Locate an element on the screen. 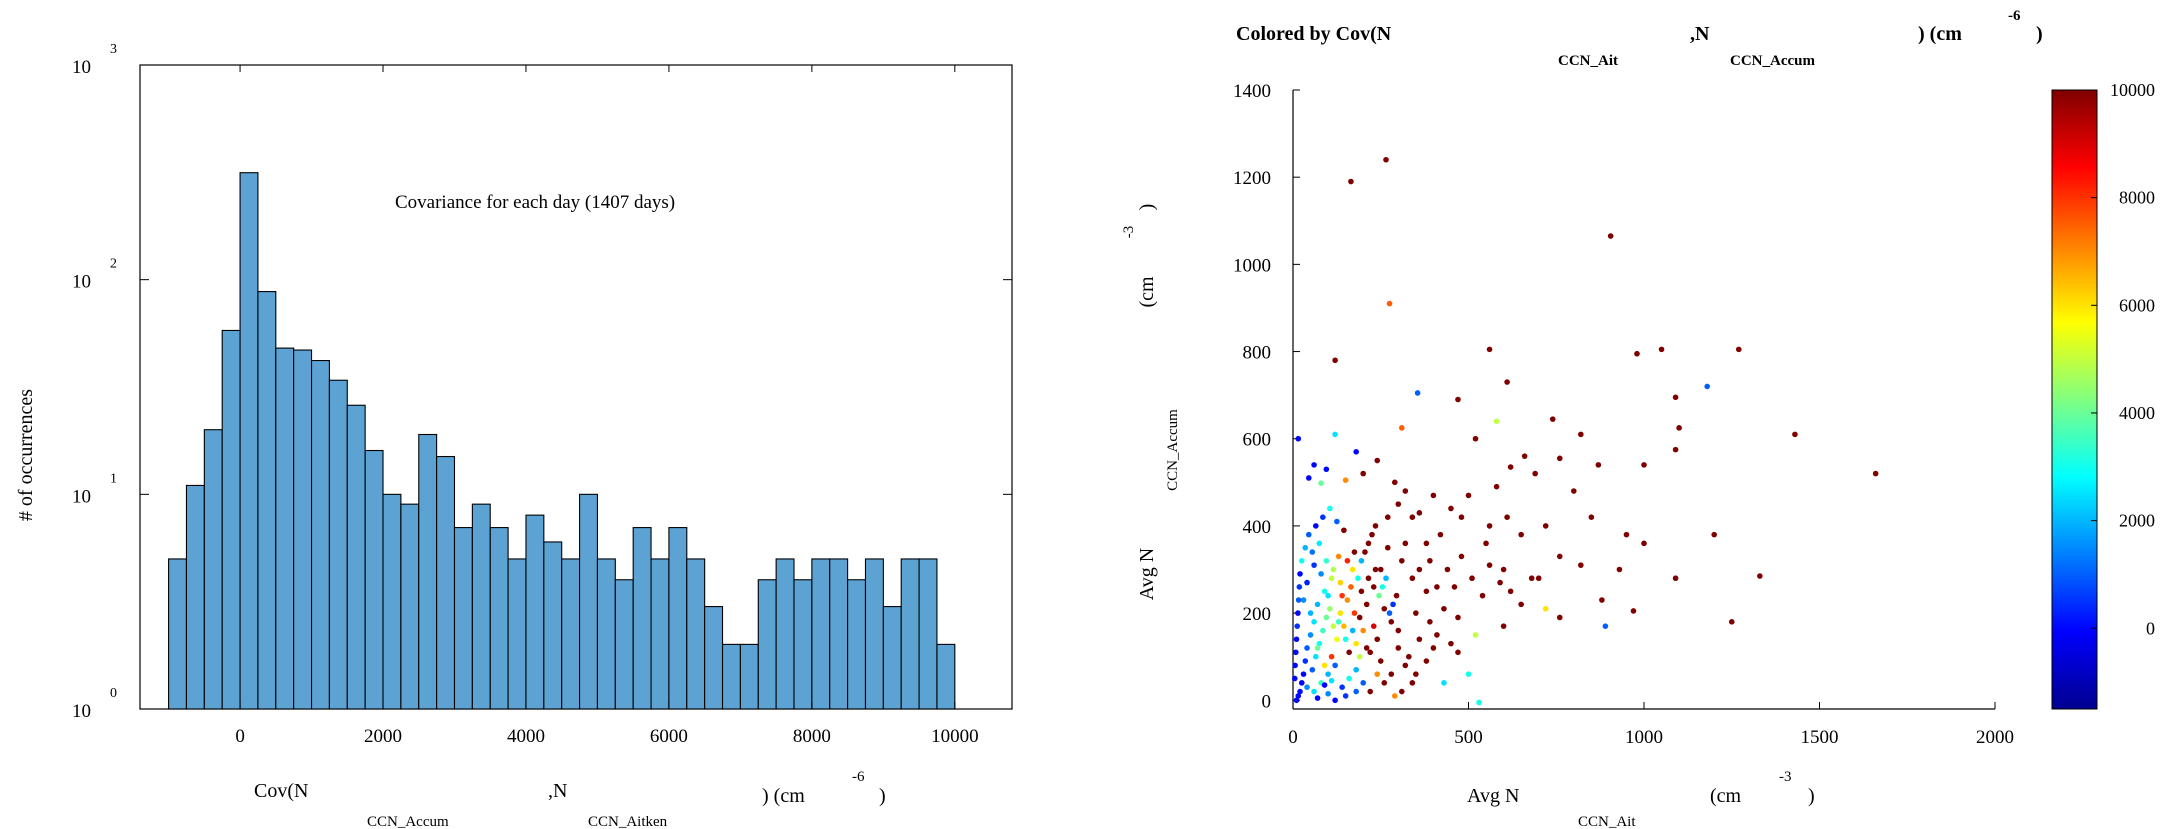  colorbar is located at coordinates (2074, 399).